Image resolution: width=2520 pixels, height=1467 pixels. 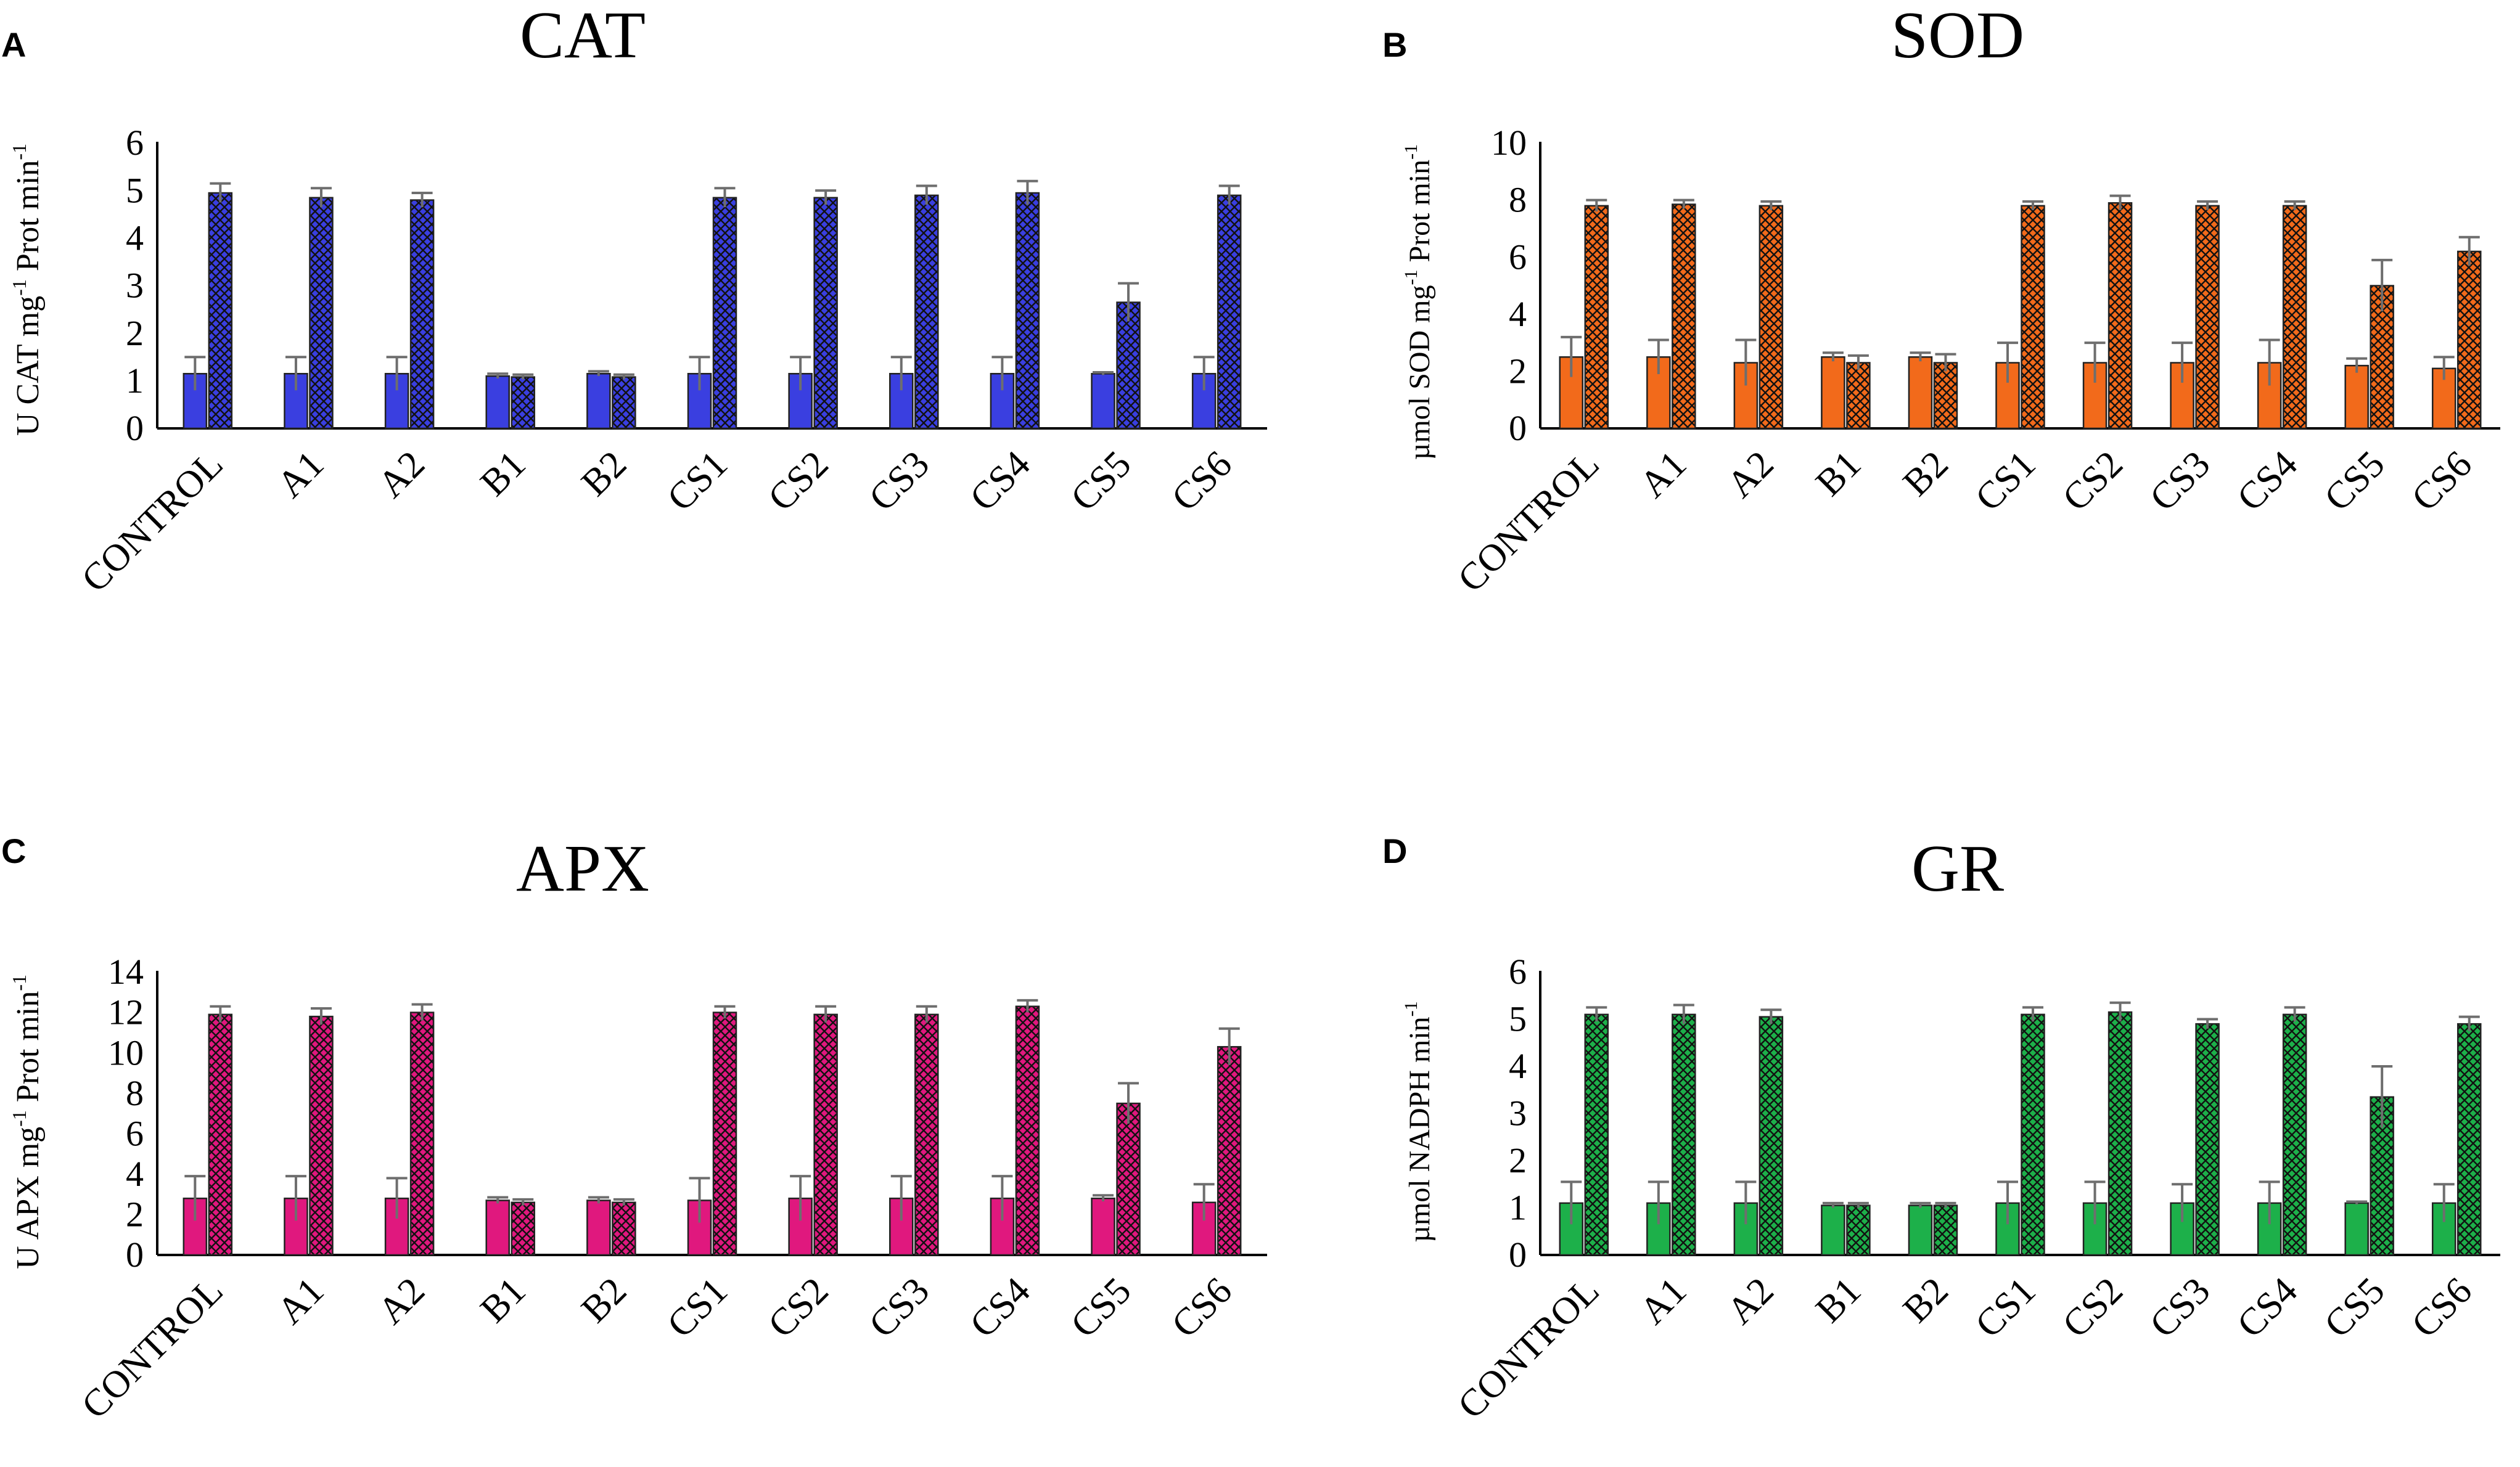 What do you see at coordinates (1975, 361) in the screenshot?
I see `plot-area: 0 2 4 6 8 10 CONTROL A1 A2 B1 B2 CS1 CS2 CS3 CS4 CS5 CS6` at bounding box center [1975, 361].